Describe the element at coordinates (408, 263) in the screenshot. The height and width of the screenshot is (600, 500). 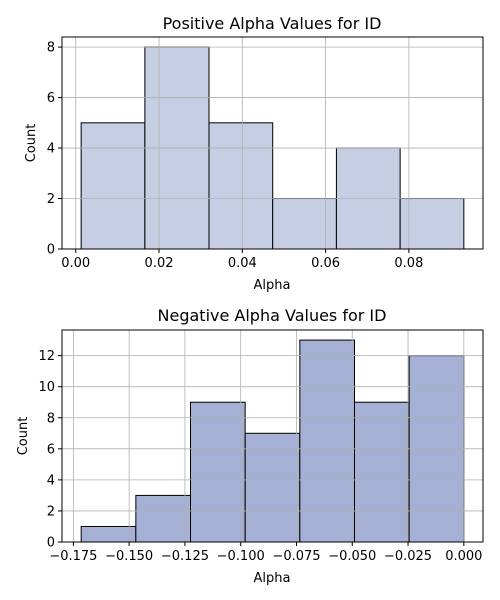
I see `x-tick-label: 0.08` at that location.